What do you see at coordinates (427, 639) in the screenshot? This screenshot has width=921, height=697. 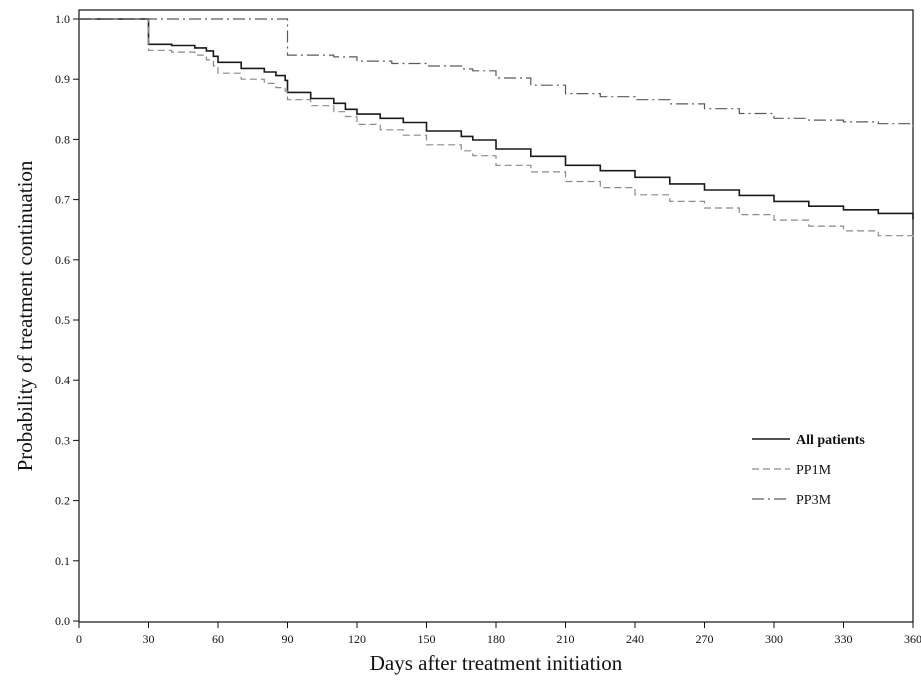 I see `x-tick-label: 150` at bounding box center [427, 639].